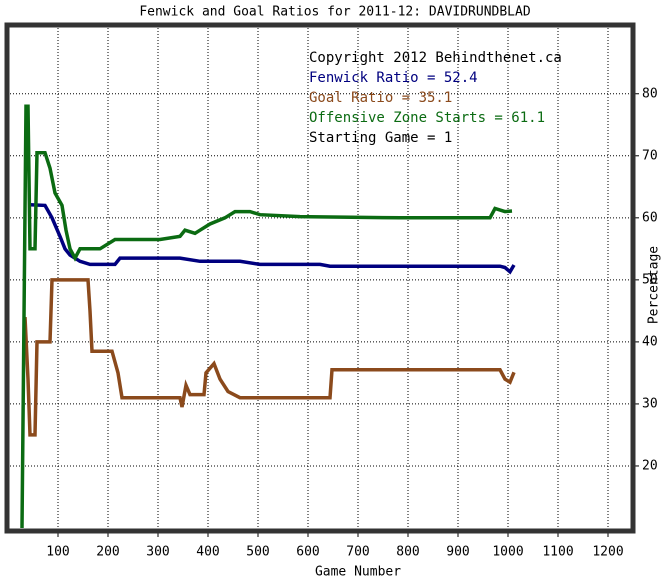  I want to click on y-tick-label: 50, so click(650, 279).